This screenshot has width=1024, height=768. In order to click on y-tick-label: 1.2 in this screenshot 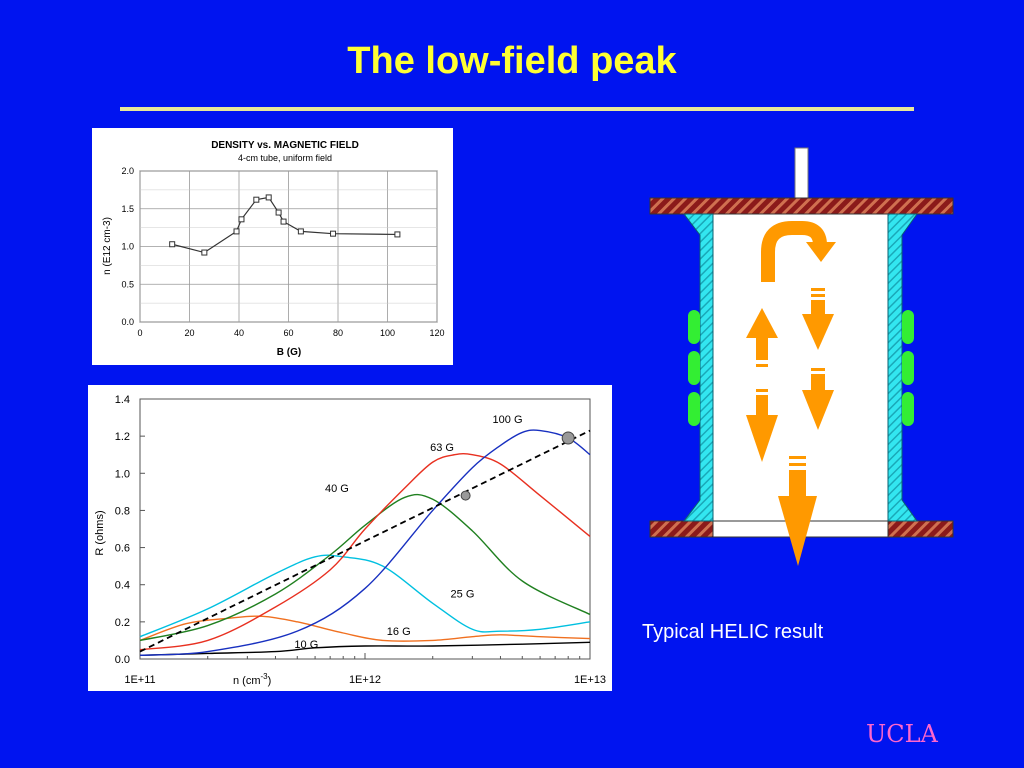, I will do `click(122, 437)`.